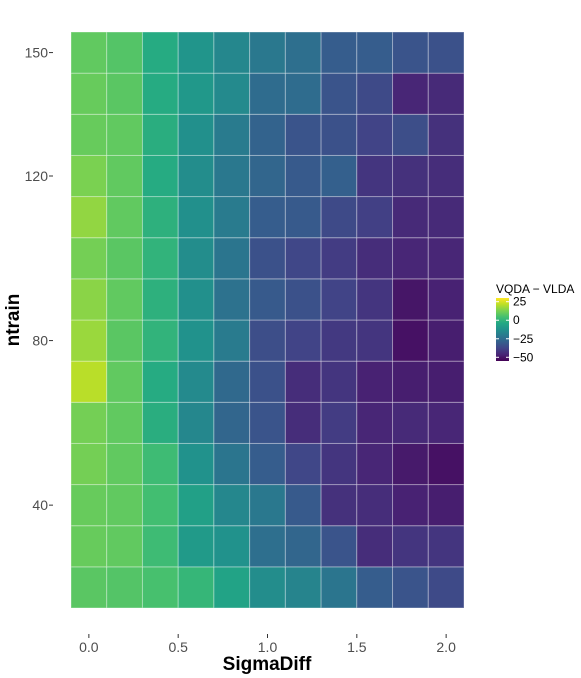 This screenshot has width=581, height=678. Describe the element at coordinates (40, 505) in the screenshot. I see `y-tick-label: 40` at that location.